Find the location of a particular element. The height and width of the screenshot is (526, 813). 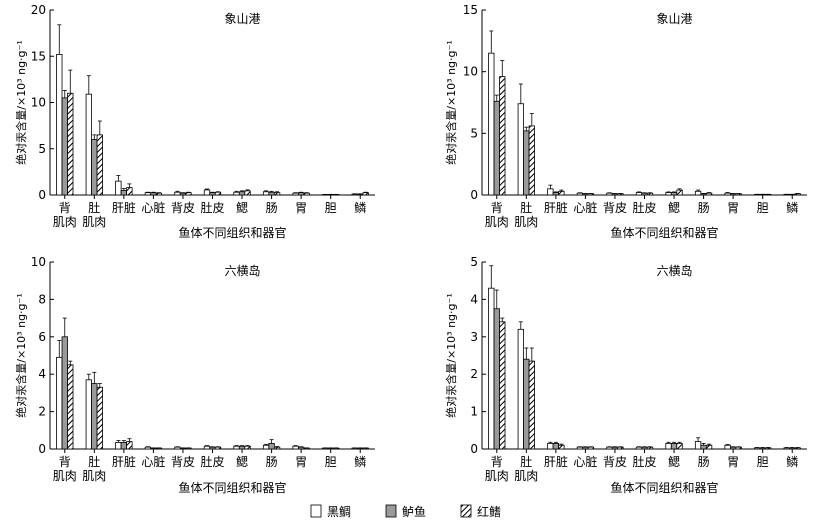

legend-label-1: 鲈鱼 is located at coordinates (414, 512).